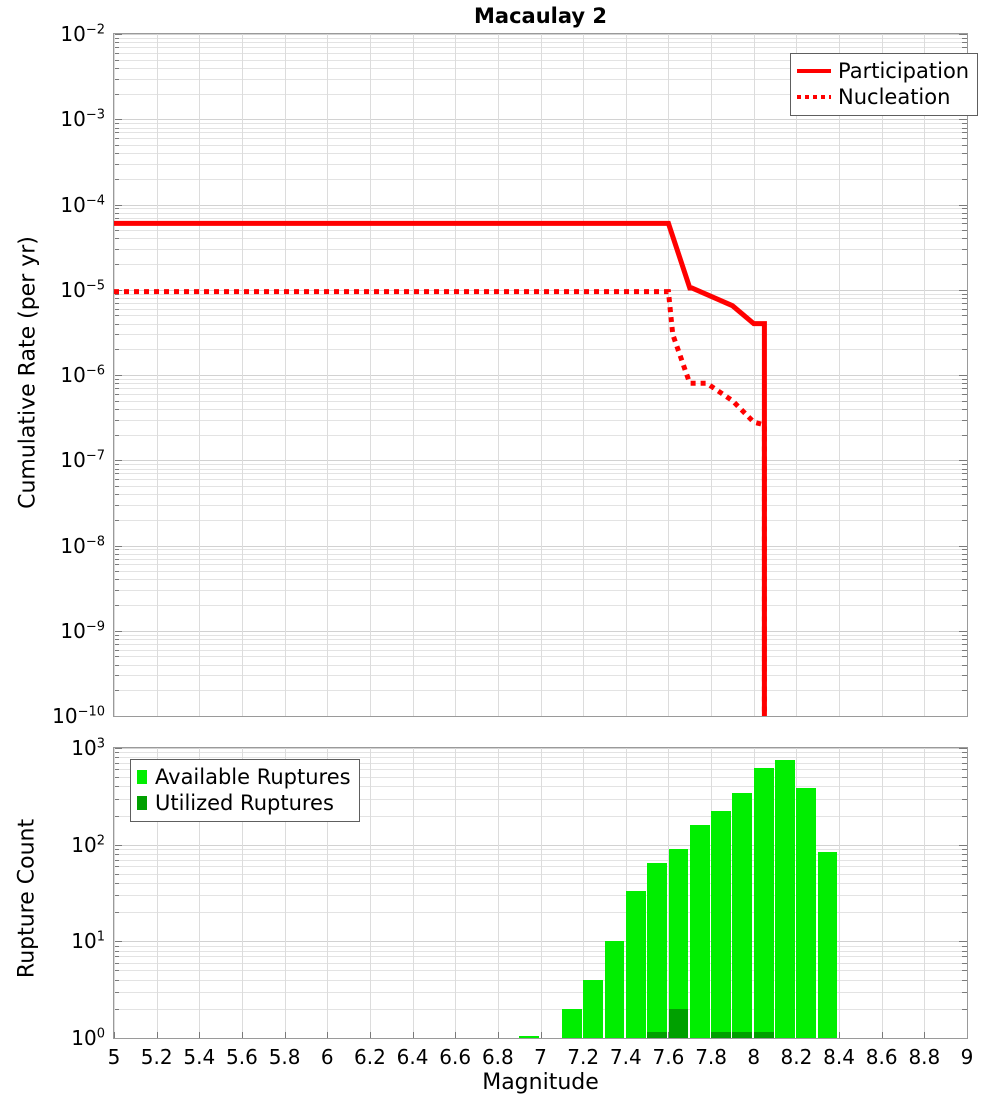 The image size is (1000, 1100). What do you see at coordinates (242, 1057) in the screenshot?
I see `x-tick-label: 5.6` at bounding box center [242, 1057].